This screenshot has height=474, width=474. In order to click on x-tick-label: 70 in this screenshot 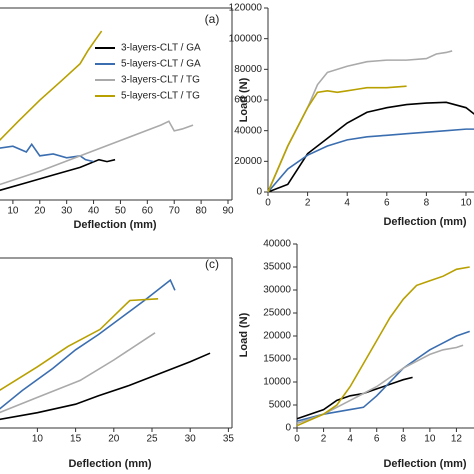, I will do `click(175, 211)`.